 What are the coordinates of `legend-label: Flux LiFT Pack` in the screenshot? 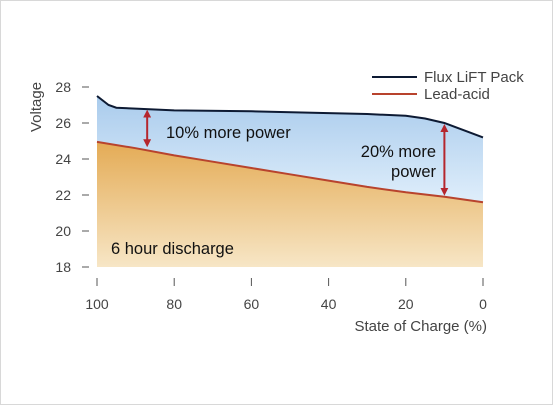 It's located at (474, 77).